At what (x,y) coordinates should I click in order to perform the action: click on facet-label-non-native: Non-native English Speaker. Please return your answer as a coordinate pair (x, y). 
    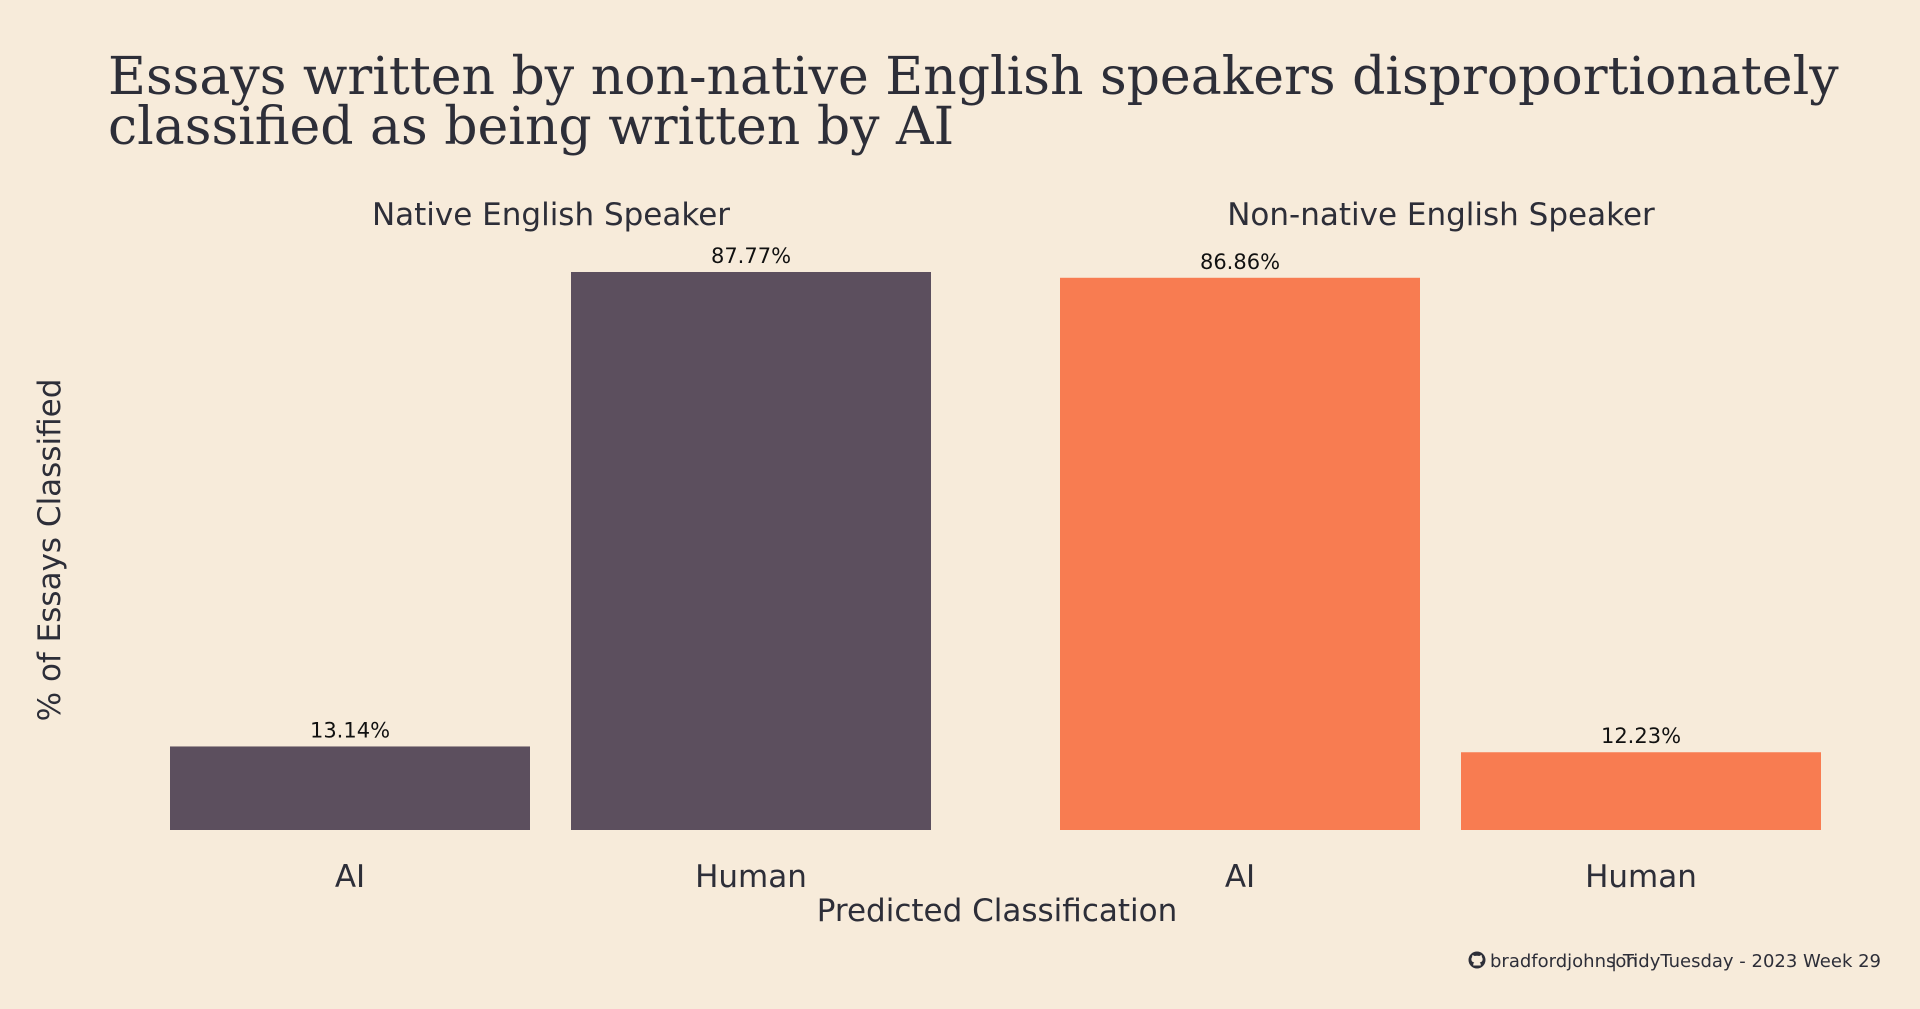
    Looking at the image, I should click on (1441, 215).